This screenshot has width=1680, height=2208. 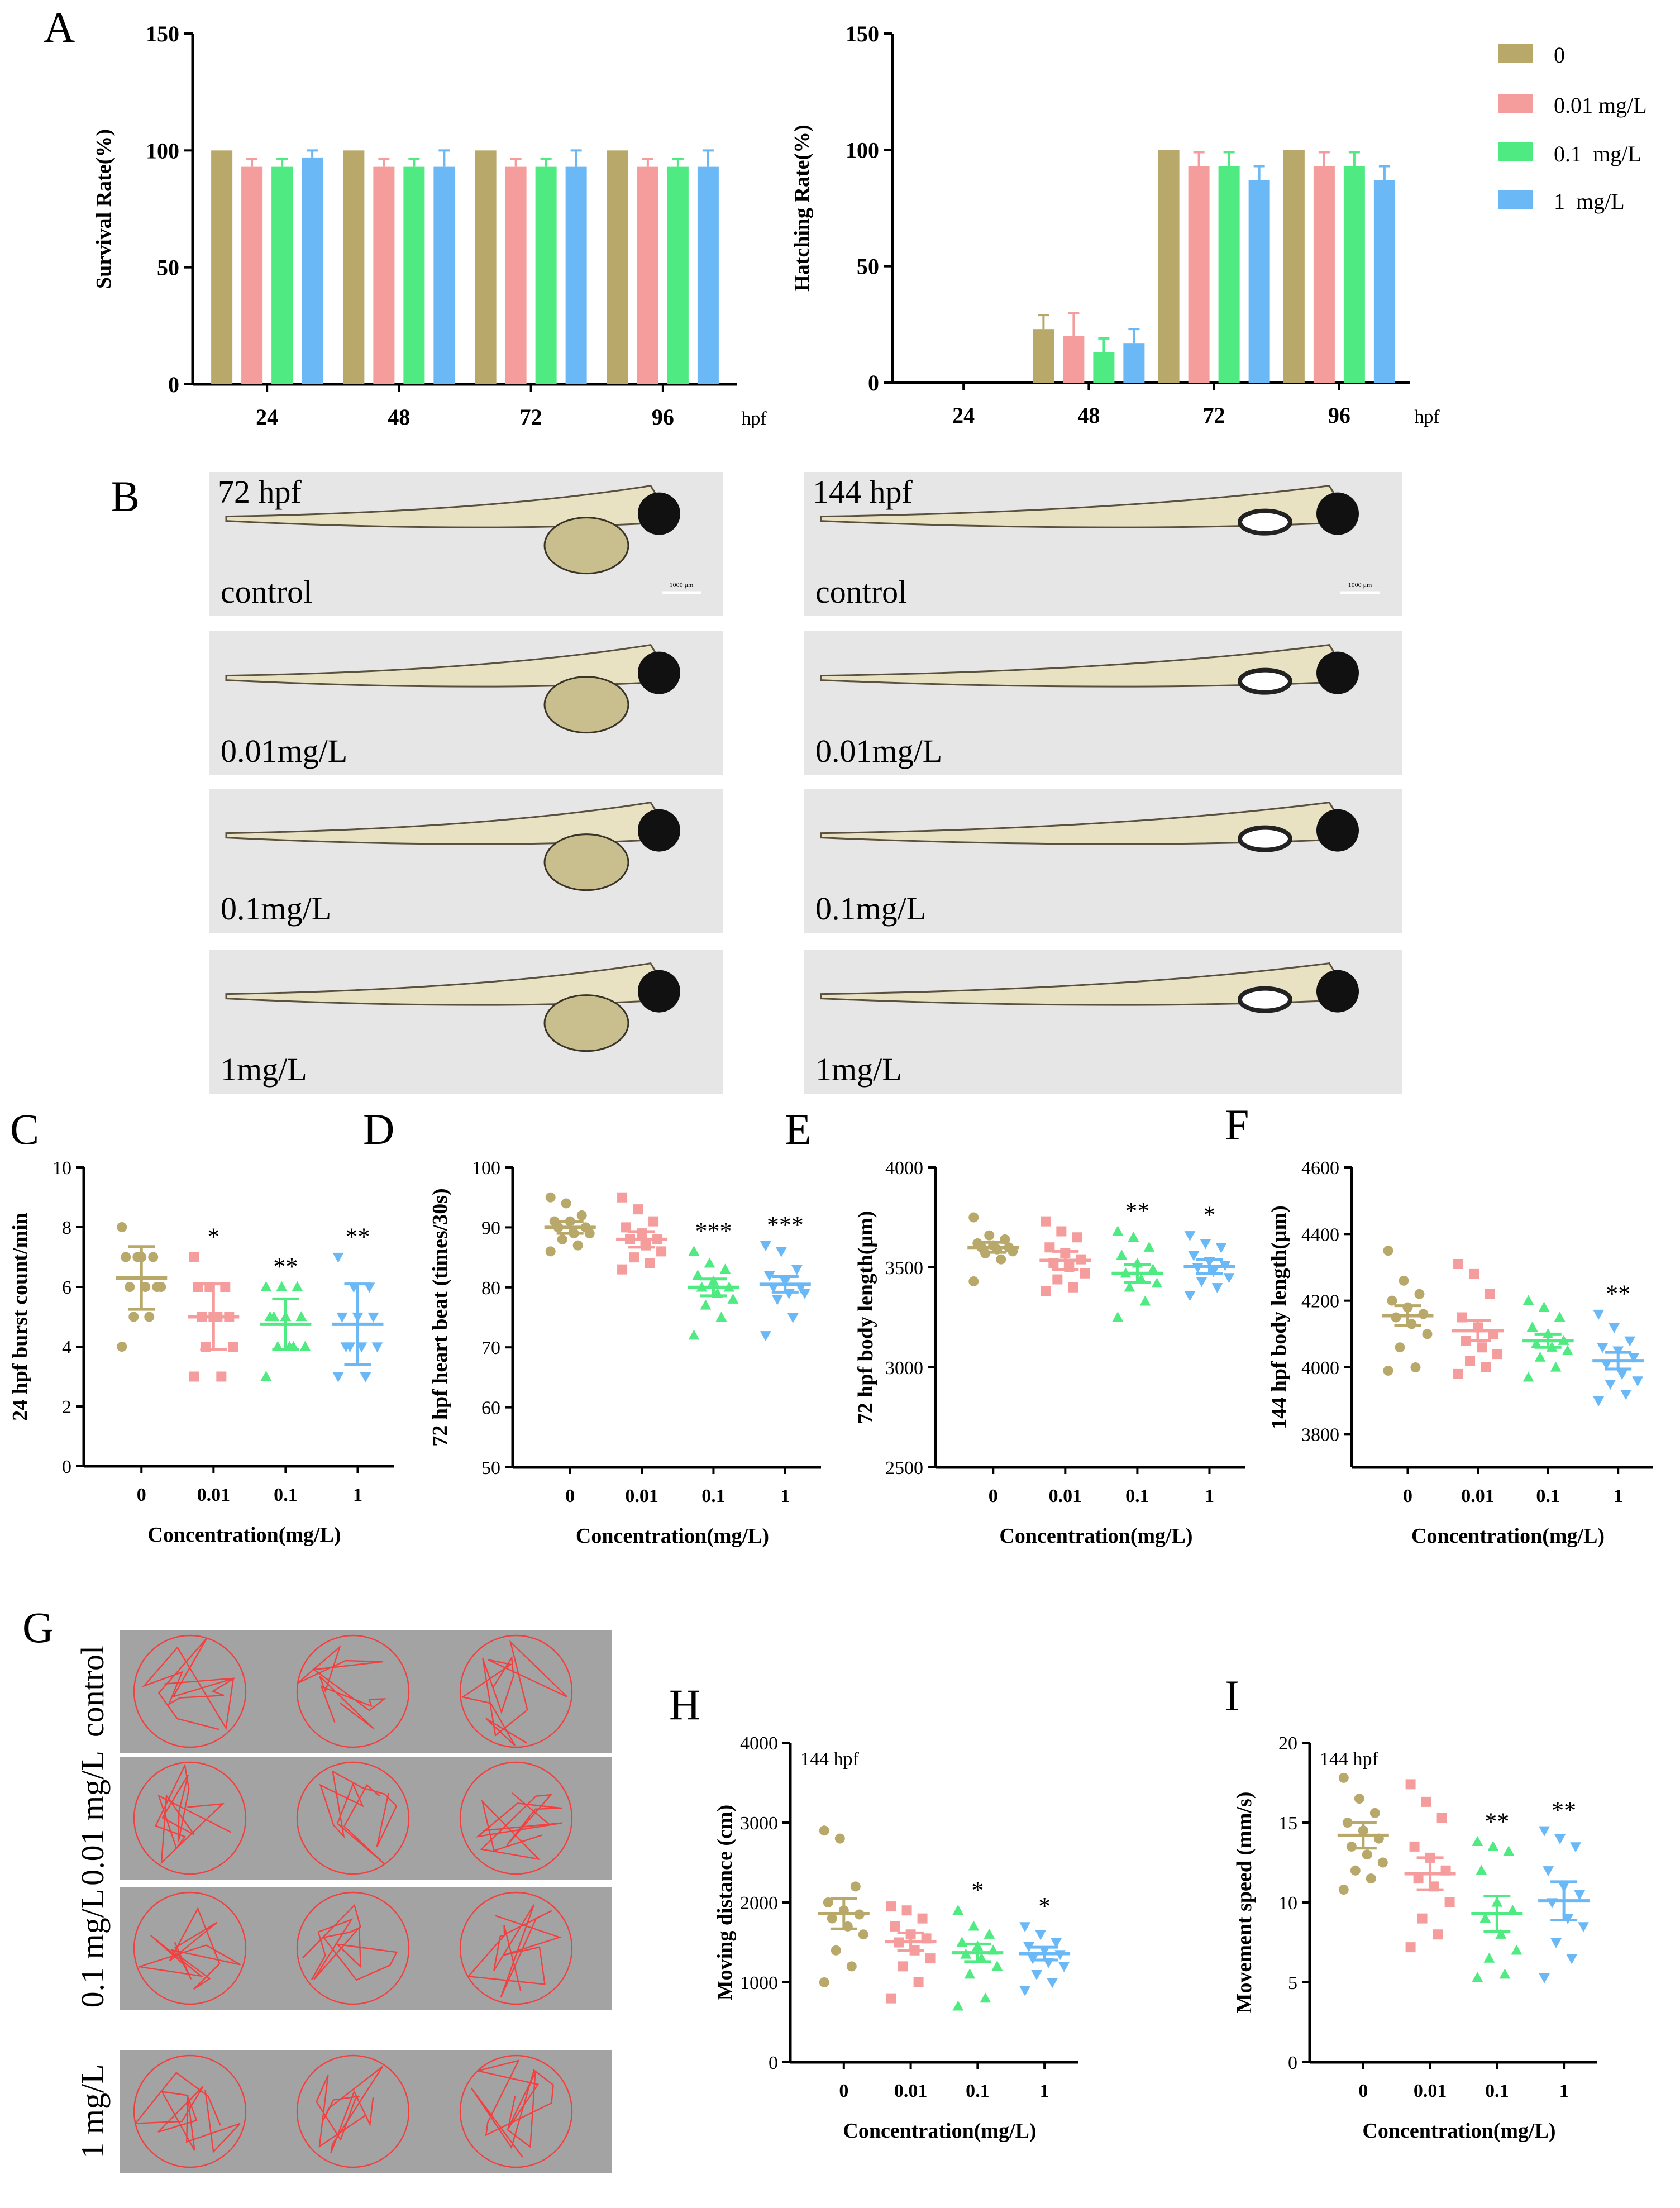 What do you see at coordinates (684, 1704) in the screenshot?
I see `panel-label-h: H` at bounding box center [684, 1704].